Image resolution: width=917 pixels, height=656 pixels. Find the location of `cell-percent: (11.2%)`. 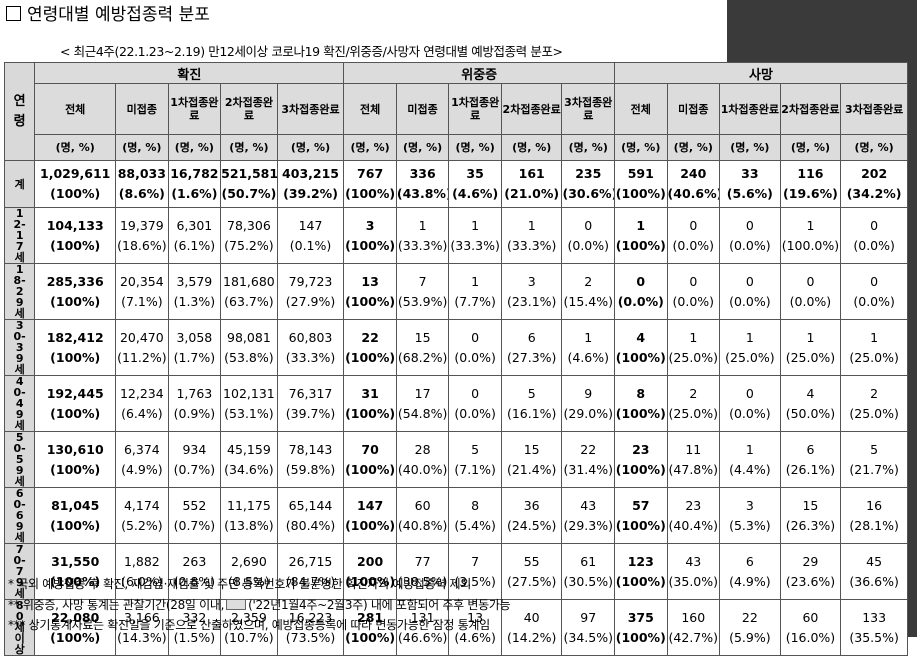

cell-percent: (11.2%) is located at coordinates (142, 357).